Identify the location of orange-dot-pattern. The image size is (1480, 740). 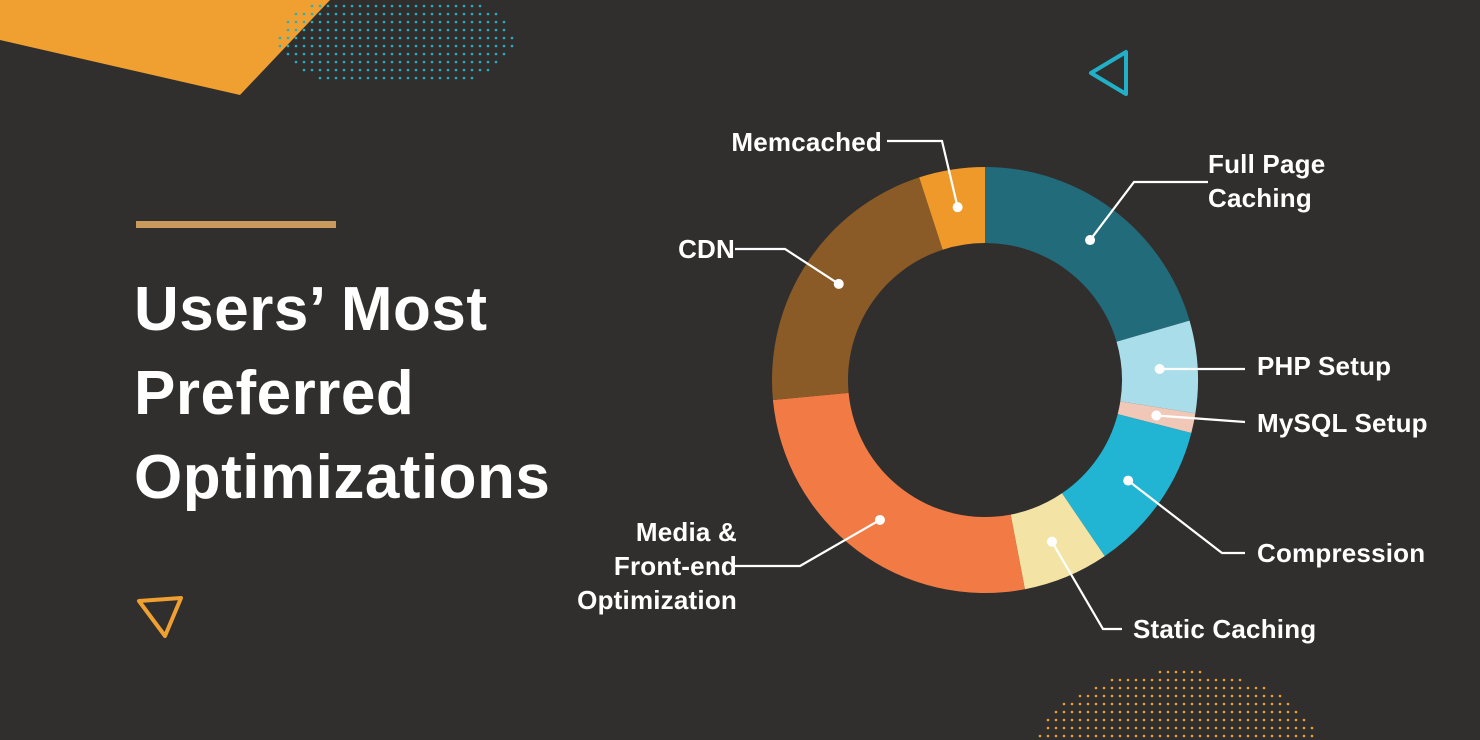
(1176, 704).